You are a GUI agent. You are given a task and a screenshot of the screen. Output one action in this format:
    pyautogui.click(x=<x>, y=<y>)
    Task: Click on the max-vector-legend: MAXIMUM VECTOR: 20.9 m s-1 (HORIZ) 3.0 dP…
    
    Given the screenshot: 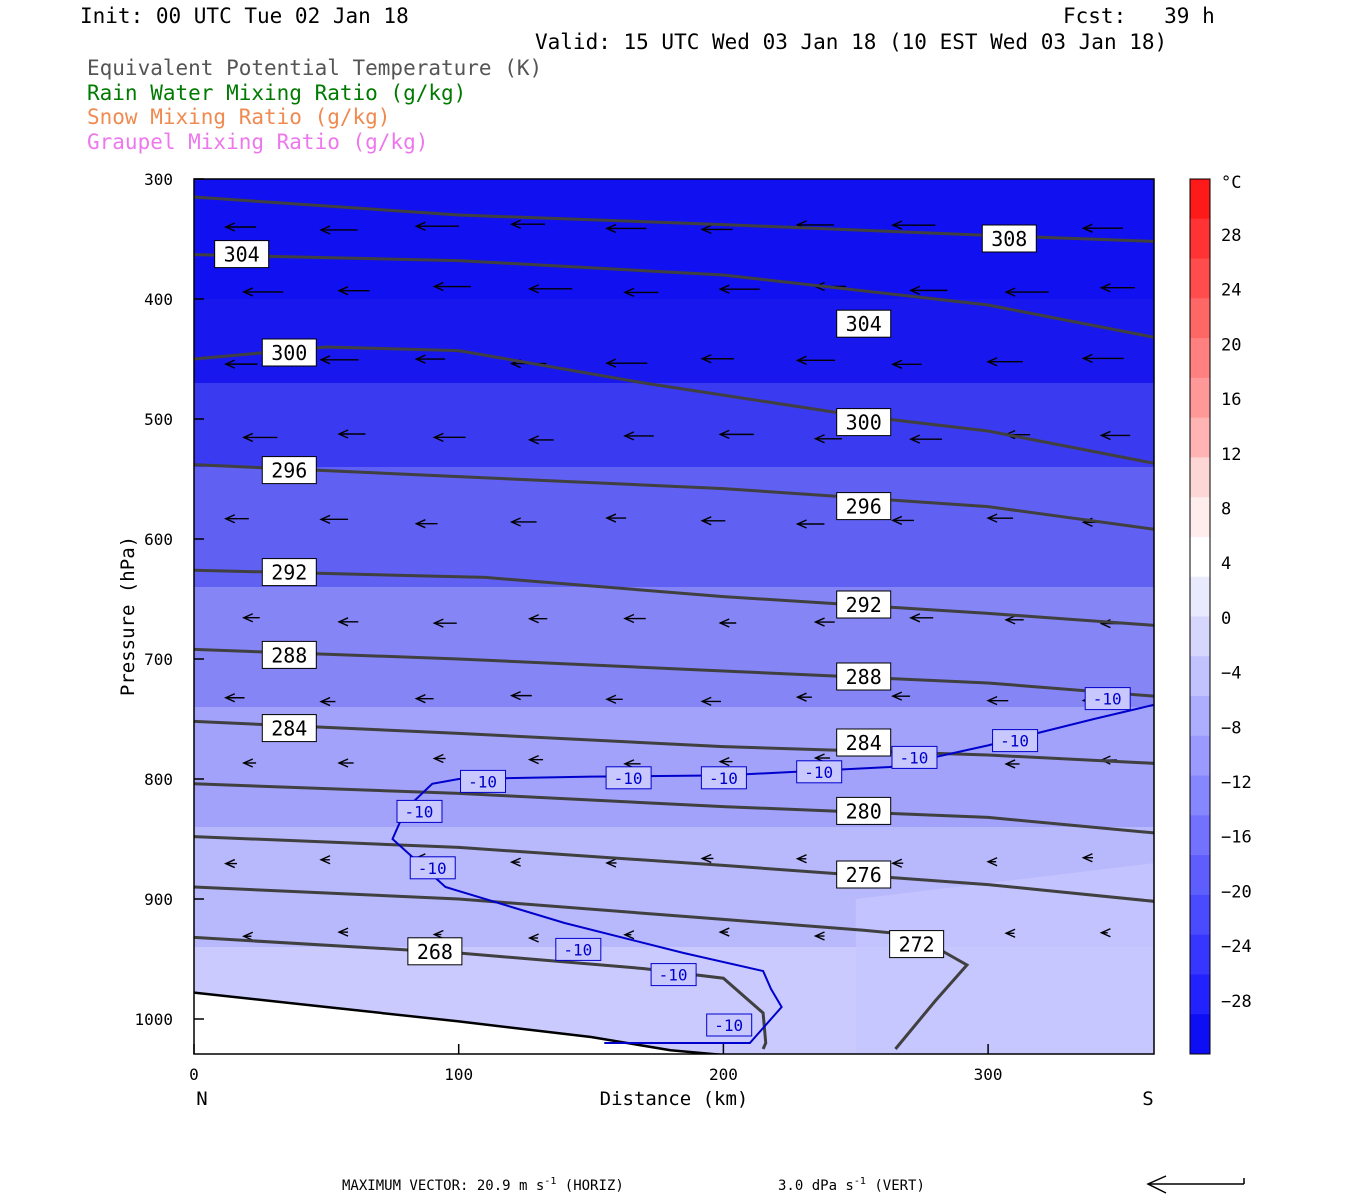 What is the action you would take?
    pyautogui.click(x=793, y=1184)
    